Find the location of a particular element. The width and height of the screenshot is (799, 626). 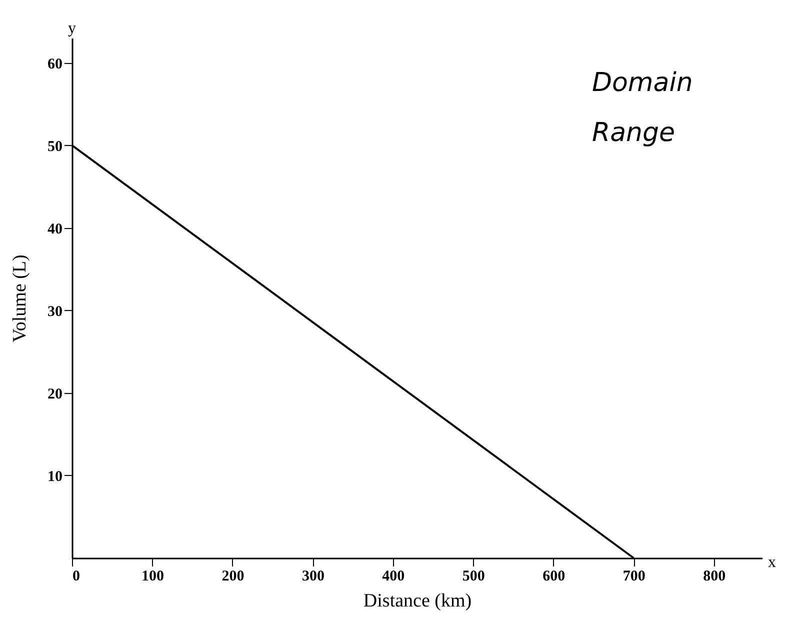

x-tick-label: 100 is located at coordinates (152, 576).